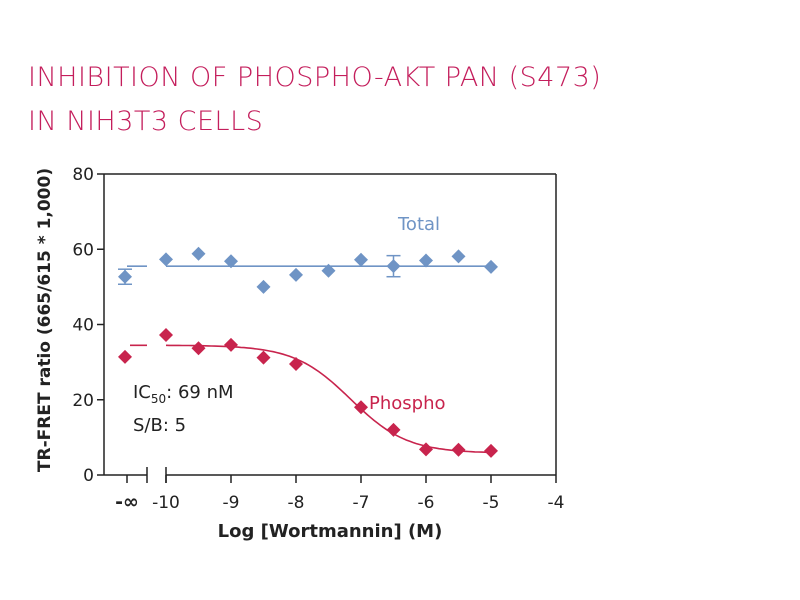 Image resolution: width=800 pixels, height=600 pixels. I want to click on x-tick-label: -8, so click(296, 503).